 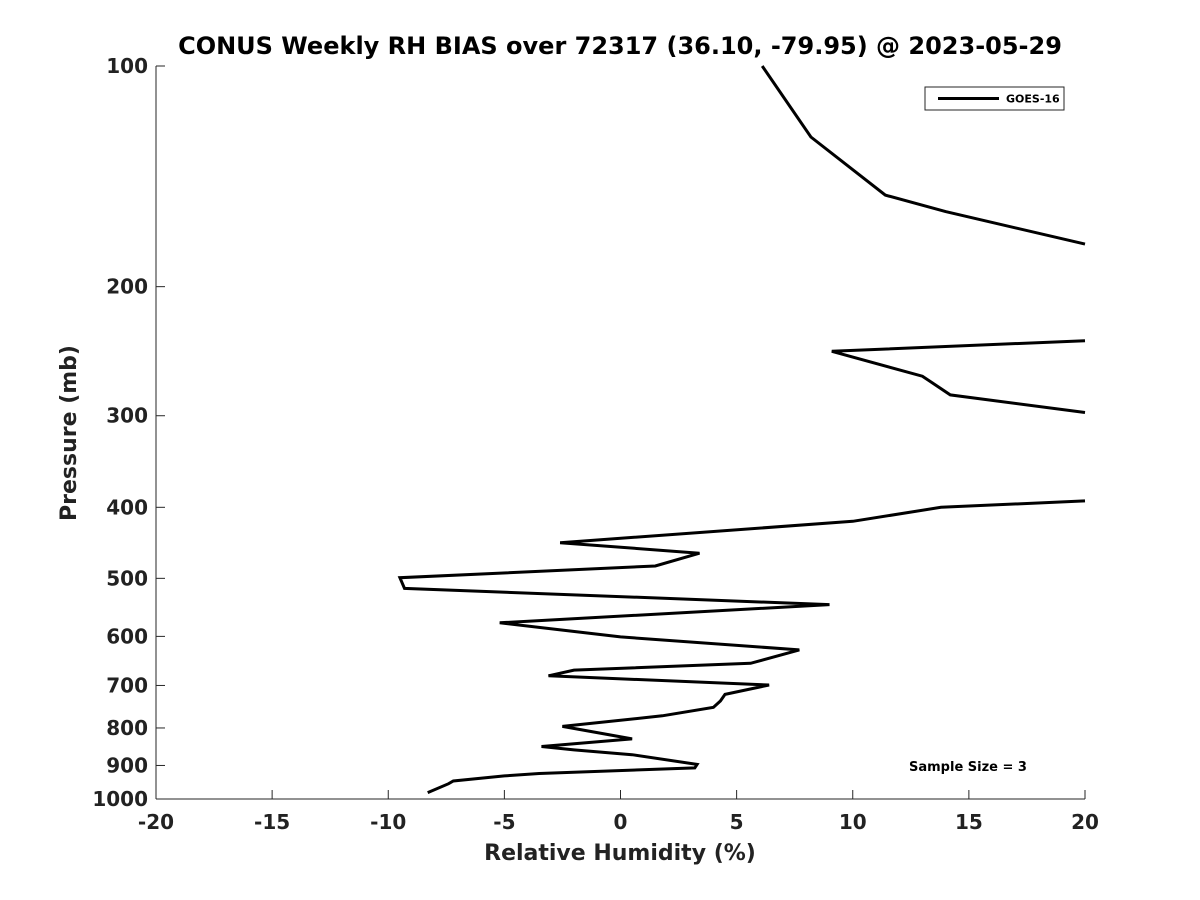 What do you see at coordinates (969, 822) in the screenshot?
I see `x-tick-label: 15` at bounding box center [969, 822].